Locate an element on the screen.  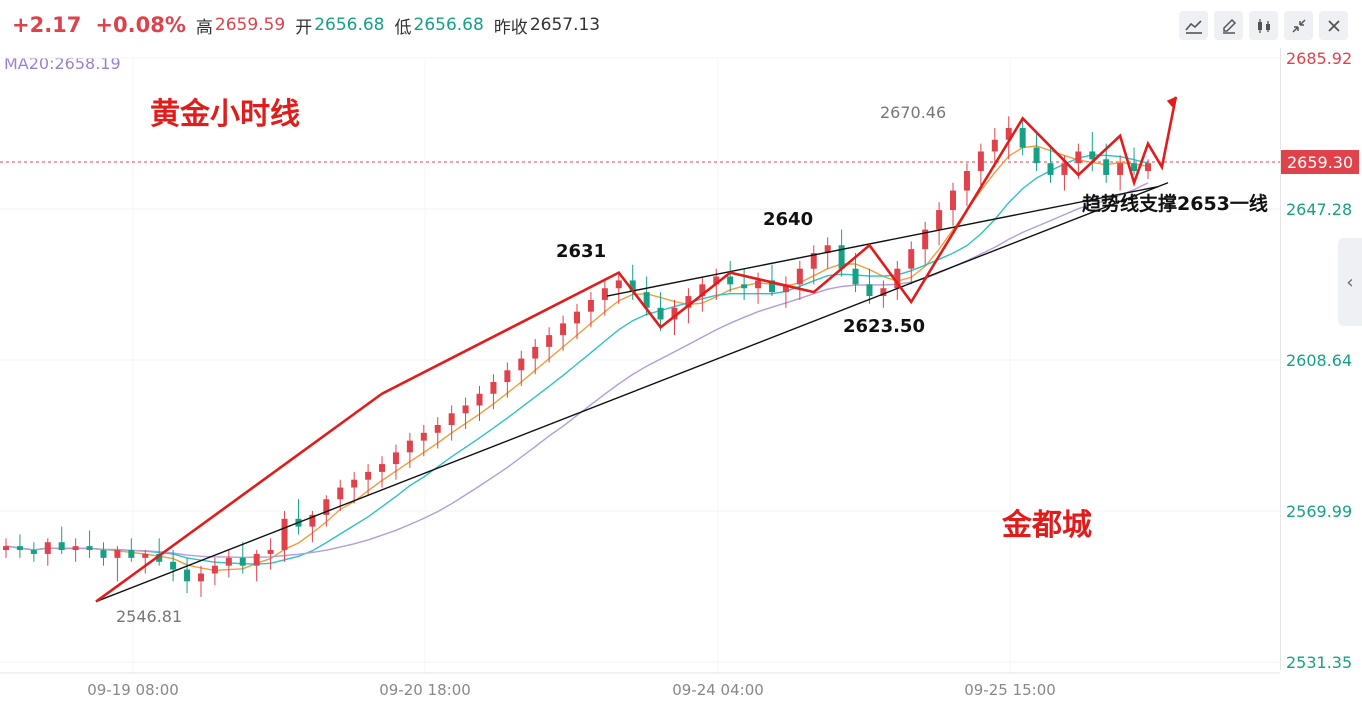
x-tick-label: 09-19 08:00 is located at coordinates (133, 690).